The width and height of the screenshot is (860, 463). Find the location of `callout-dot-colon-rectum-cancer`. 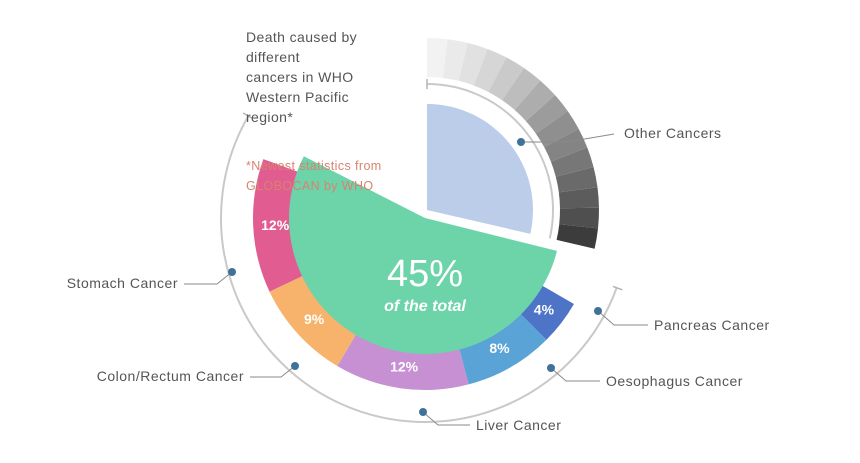

callout-dot-colon-rectum-cancer is located at coordinates (295, 366).